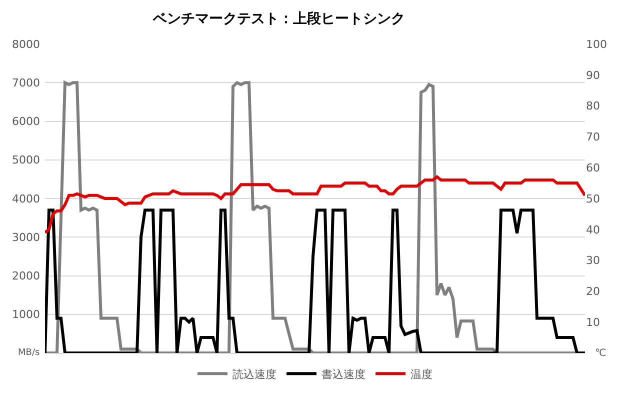 This screenshot has height=400, width=620. Describe the element at coordinates (593, 322) in the screenshot. I see `y2-tick-label: 10` at that location.